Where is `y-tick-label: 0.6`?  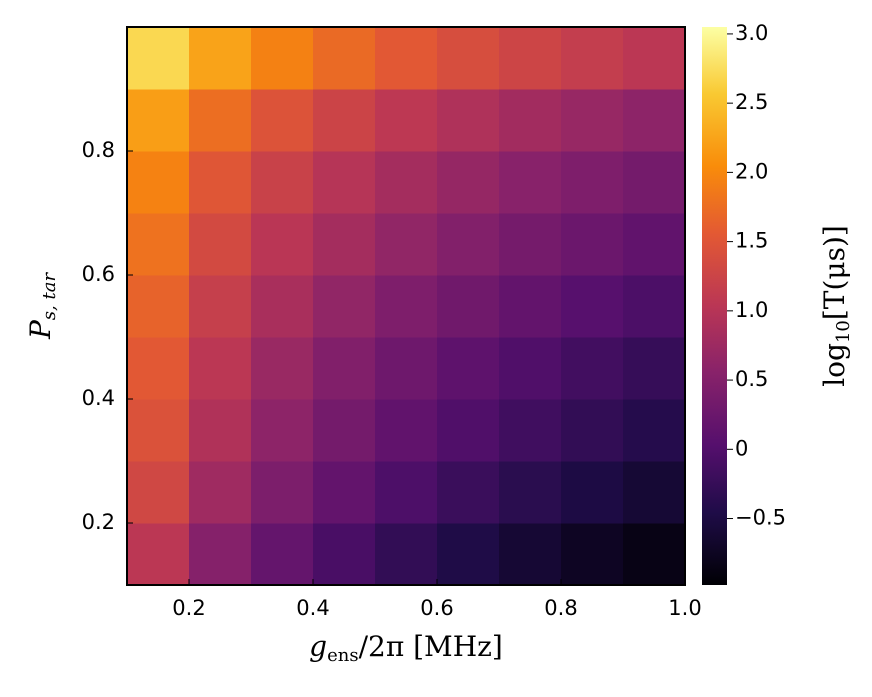
y-tick-label: 0.6 is located at coordinates (98, 274).